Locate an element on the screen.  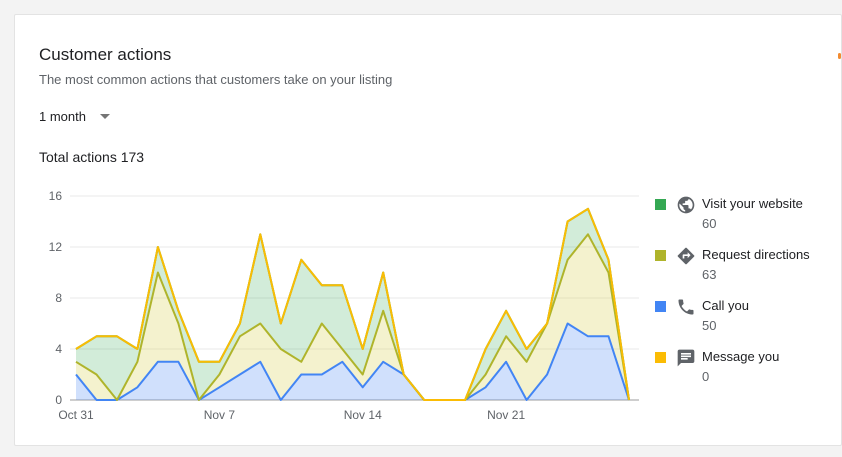
directions-icon is located at coordinates (686, 256).